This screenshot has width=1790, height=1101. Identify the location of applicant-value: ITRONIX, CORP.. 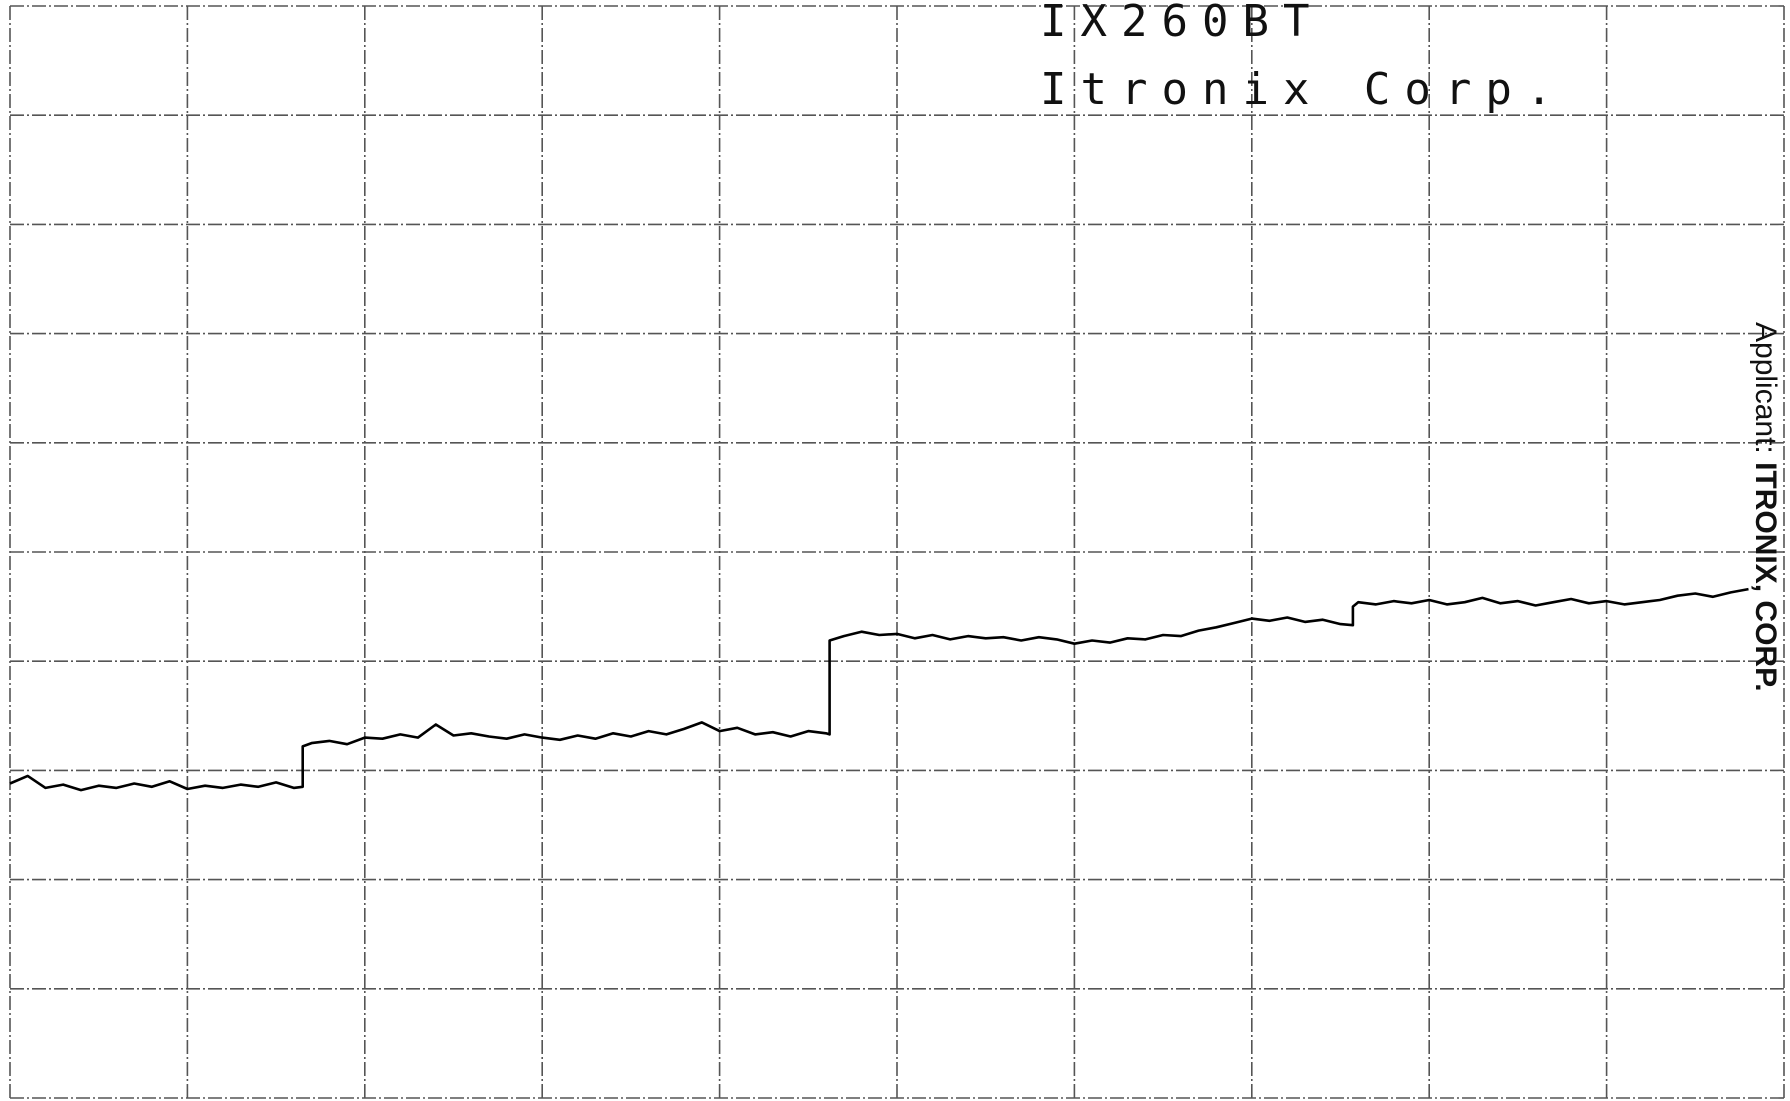
(1765, 576).